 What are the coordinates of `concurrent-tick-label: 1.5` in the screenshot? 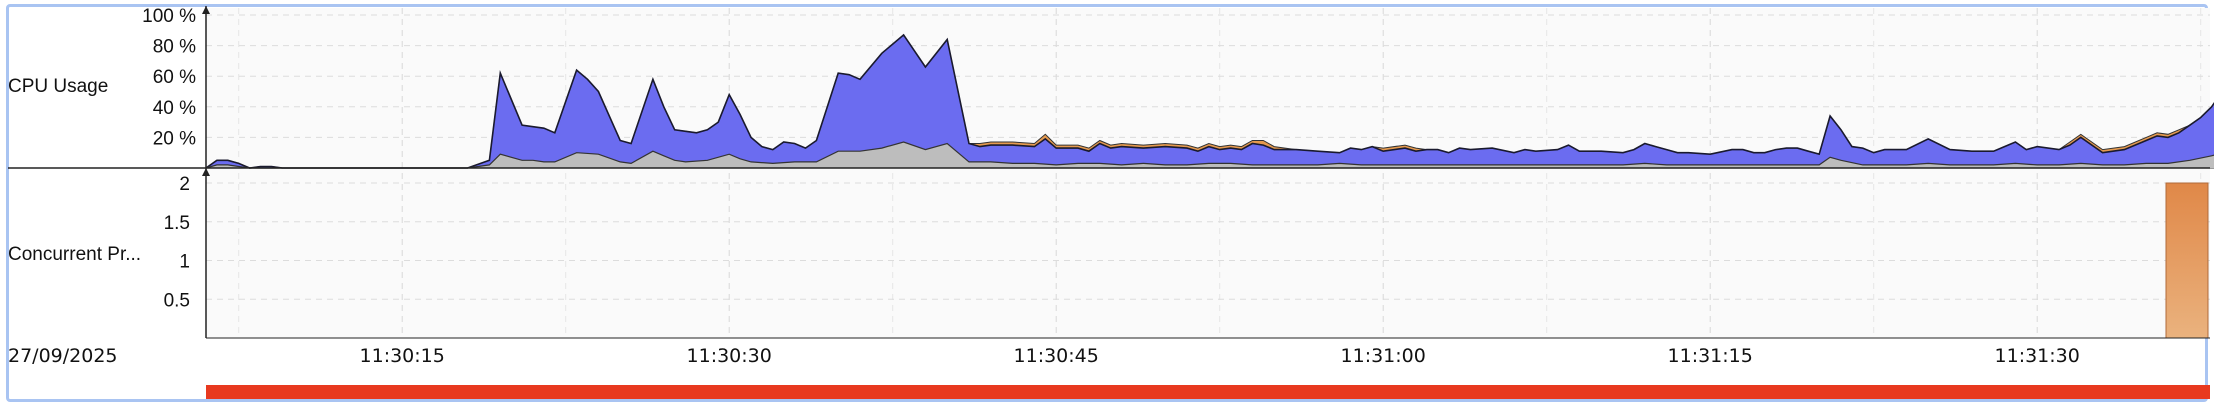 It's located at (177, 223).